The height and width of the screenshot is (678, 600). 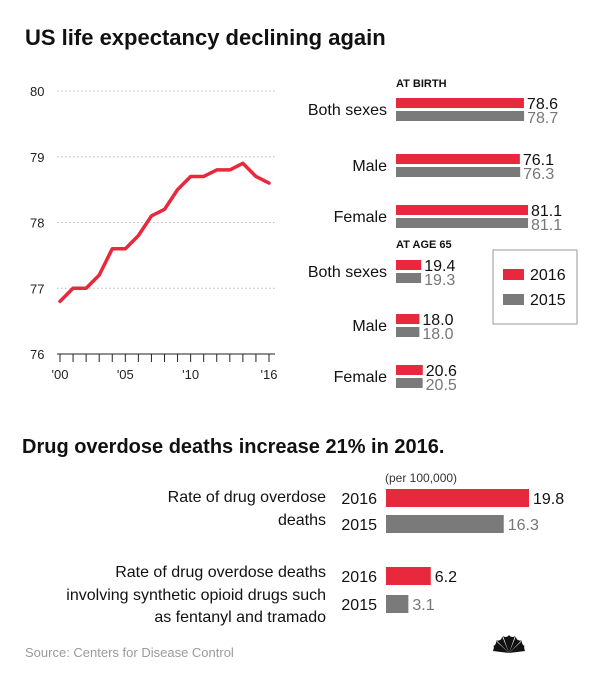 I want to click on nbc-peacock-icon, so click(x=509, y=644).